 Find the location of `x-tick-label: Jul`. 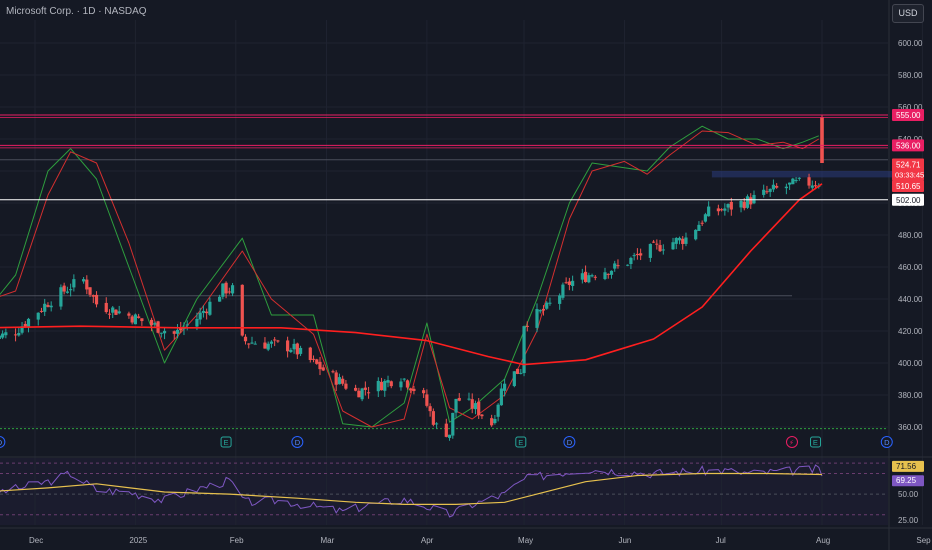

x-tick-label: Jul is located at coordinates (721, 540).